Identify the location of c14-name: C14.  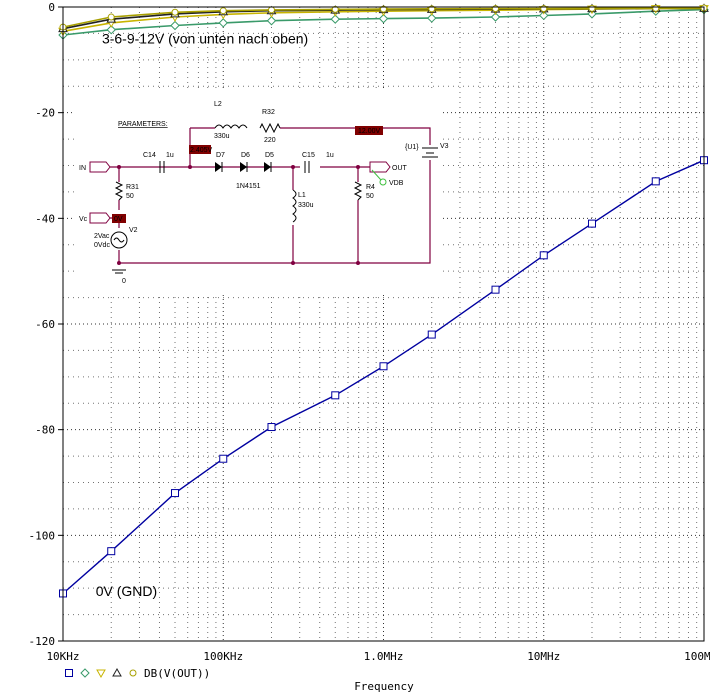
(149, 155).